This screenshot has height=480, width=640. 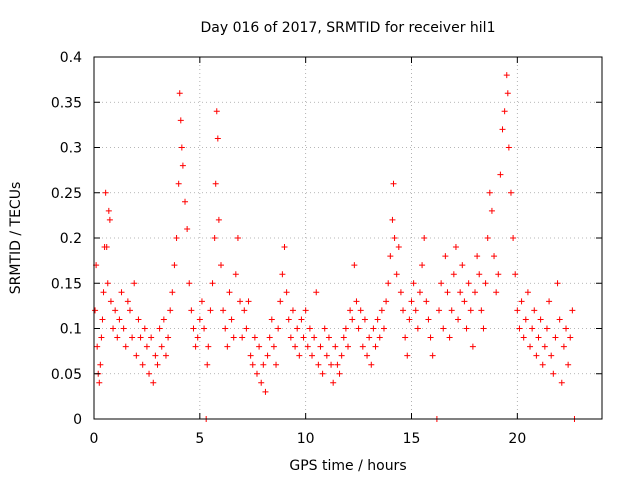 I want to click on x-tick-label: 15, so click(x=412, y=439).